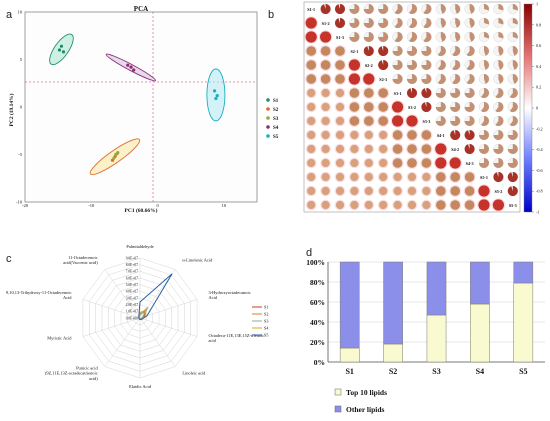 The image size is (550, 421). Describe the element at coordinates (311, 9) in the screenshot. I see `corr-label: S1-1` at that location.